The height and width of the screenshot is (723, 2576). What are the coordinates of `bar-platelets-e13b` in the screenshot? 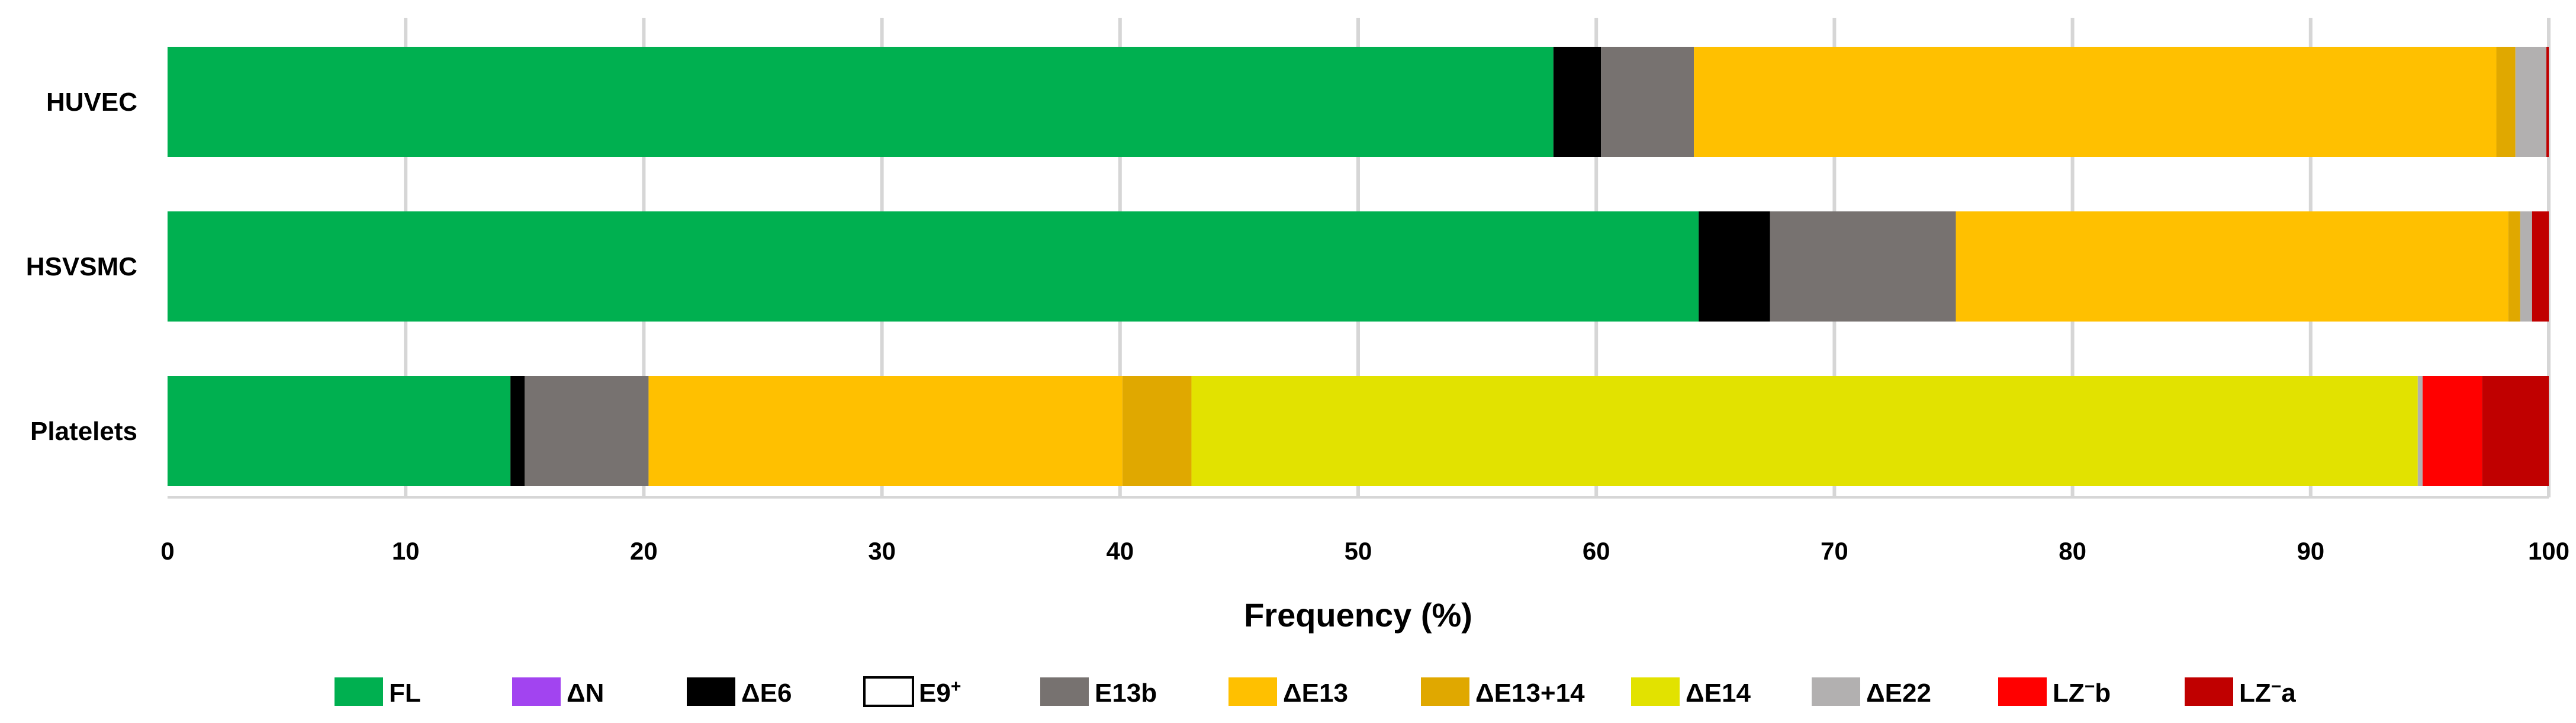 It's located at (587, 431).